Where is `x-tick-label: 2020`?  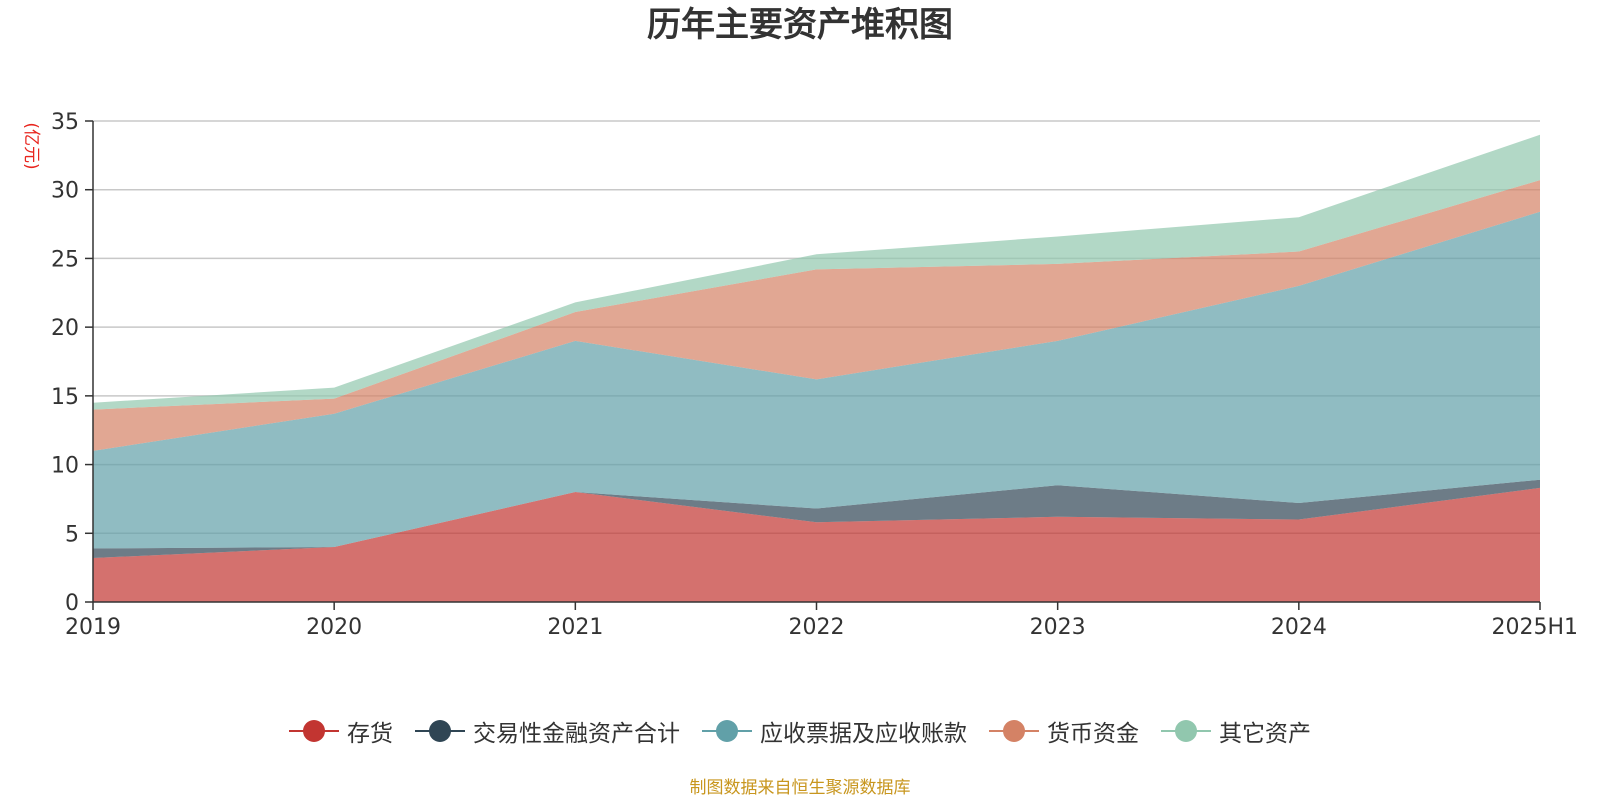 x-tick-label: 2020 is located at coordinates (334, 627).